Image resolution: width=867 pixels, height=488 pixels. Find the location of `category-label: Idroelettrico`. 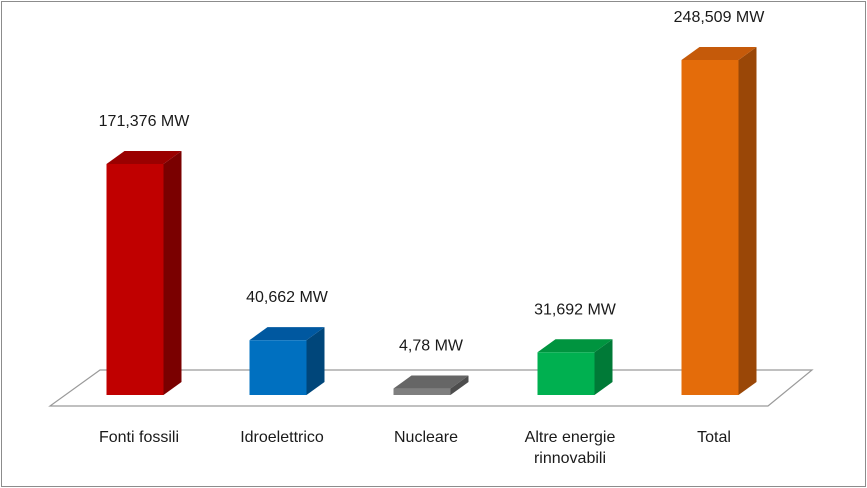

category-label: Idroelettrico is located at coordinates (282, 437).